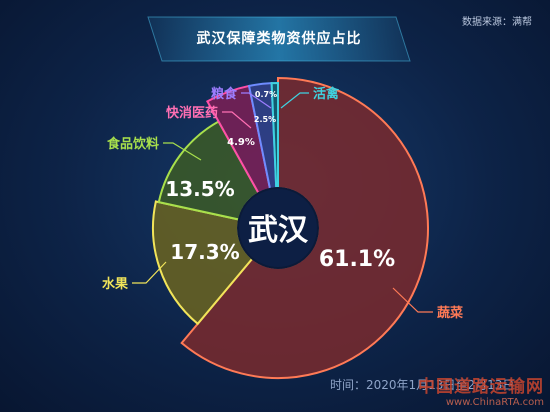  What do you see at coordinates (192, 113) in the screenshot?
I see `category-label-3: 快消医药` at bounding box center [192, 113].